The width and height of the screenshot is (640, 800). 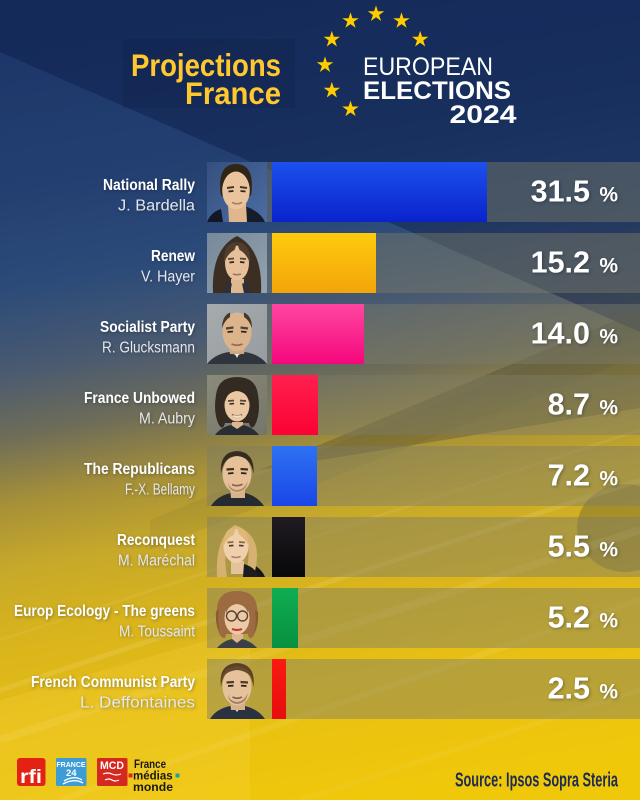 I want to click on svg-text: R. Glucksmann, so click(x=148, y=348).